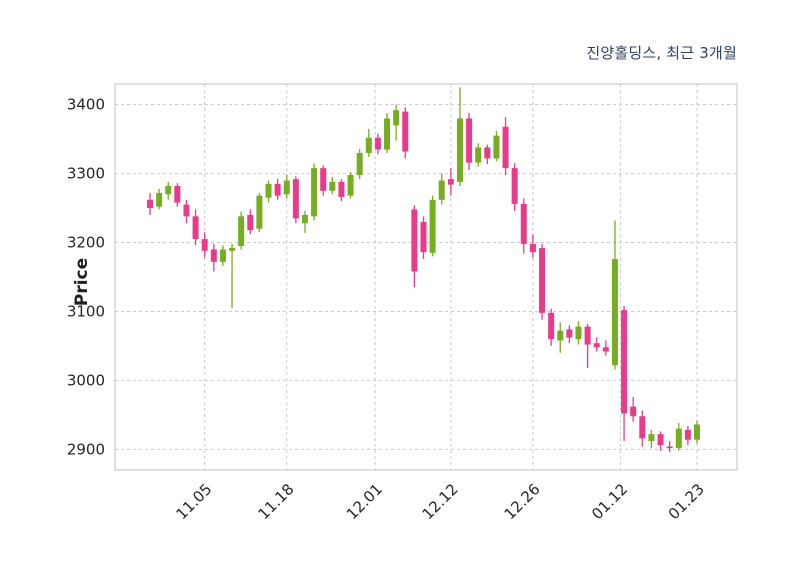  Describe the element at coordinates (86, 174) in the screenshot. I see `y-tick-label: 3300` at that location.